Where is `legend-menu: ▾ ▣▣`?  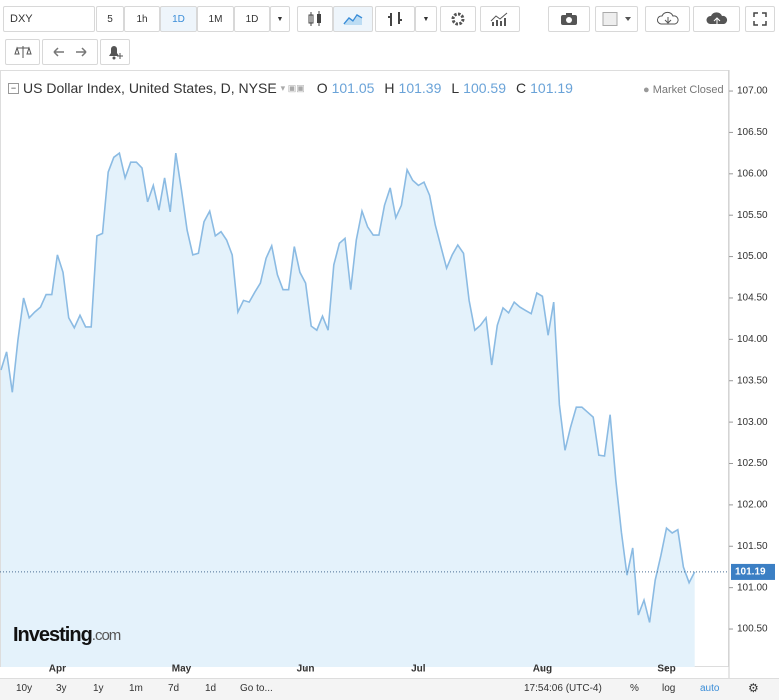 legend-menu: ▾ ▣▣ is located at coordinates (292, 87).